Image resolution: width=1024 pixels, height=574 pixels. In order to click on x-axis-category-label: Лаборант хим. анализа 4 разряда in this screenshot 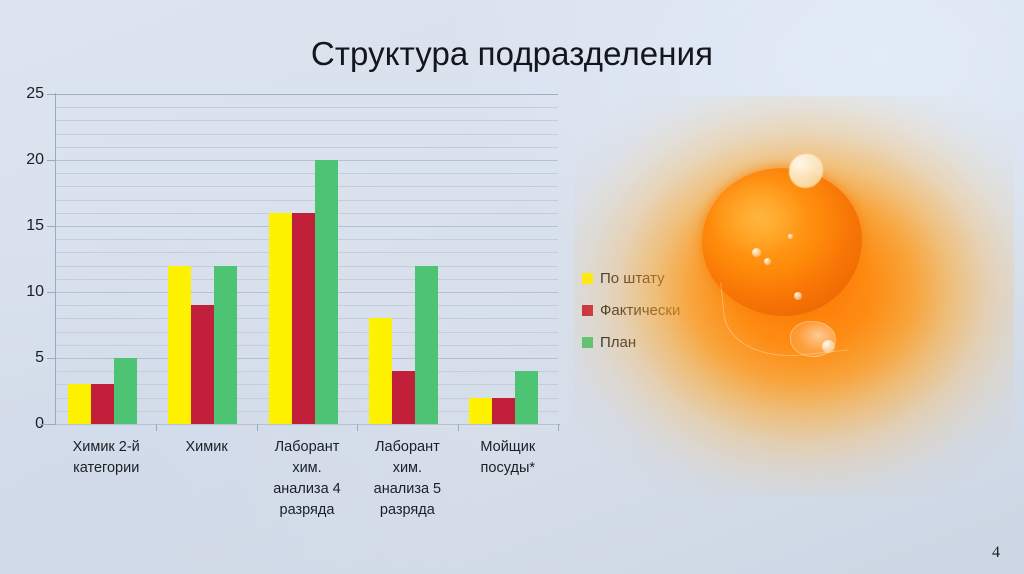, I will do `click(307, 478)`.